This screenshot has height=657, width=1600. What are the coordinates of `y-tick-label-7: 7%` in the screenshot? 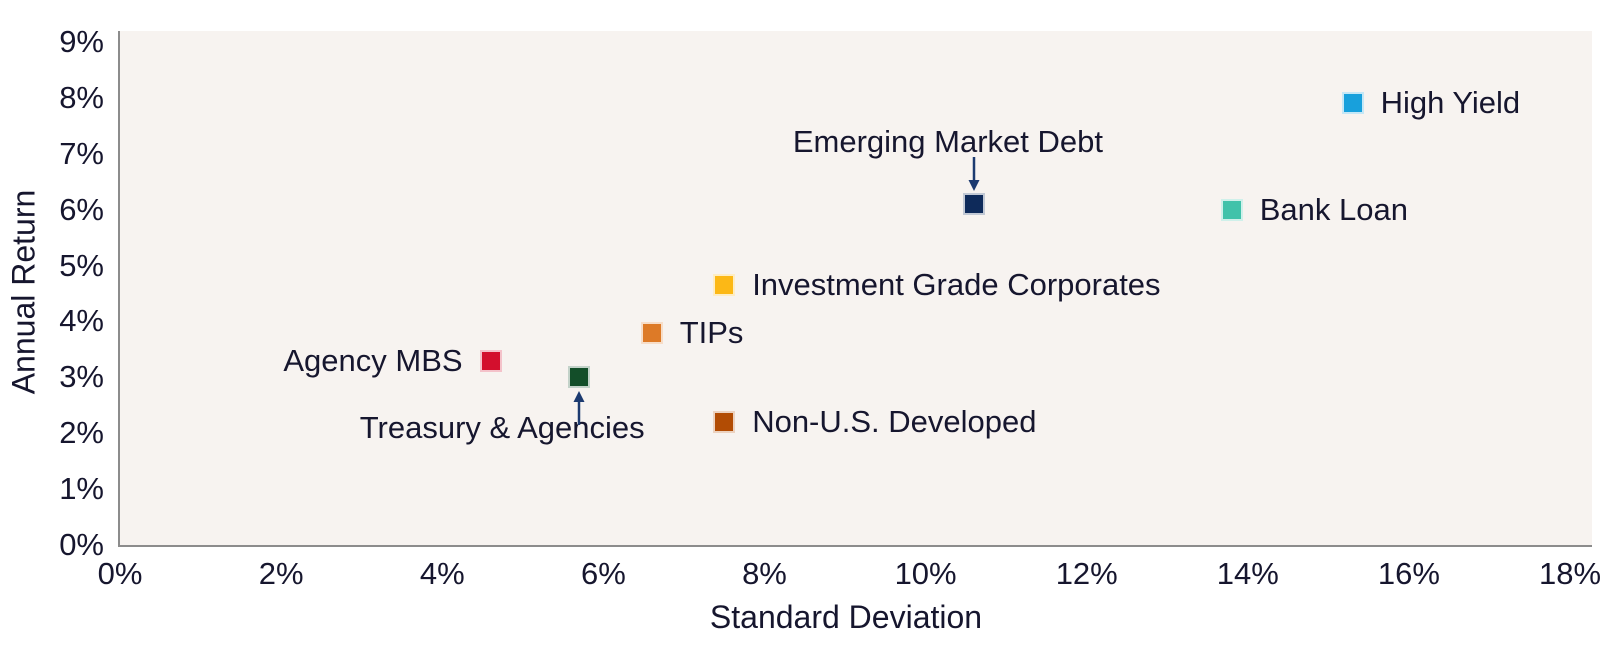 It's located at (81, 153).